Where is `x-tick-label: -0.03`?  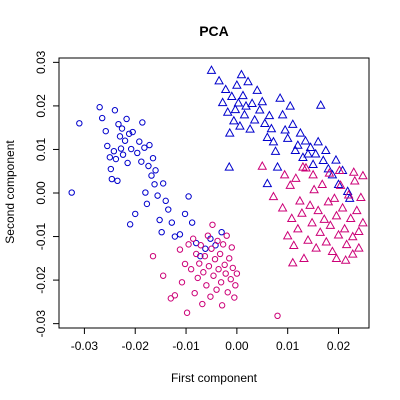
x-tick-label: -0.03 is located at coordinates (85, 346).